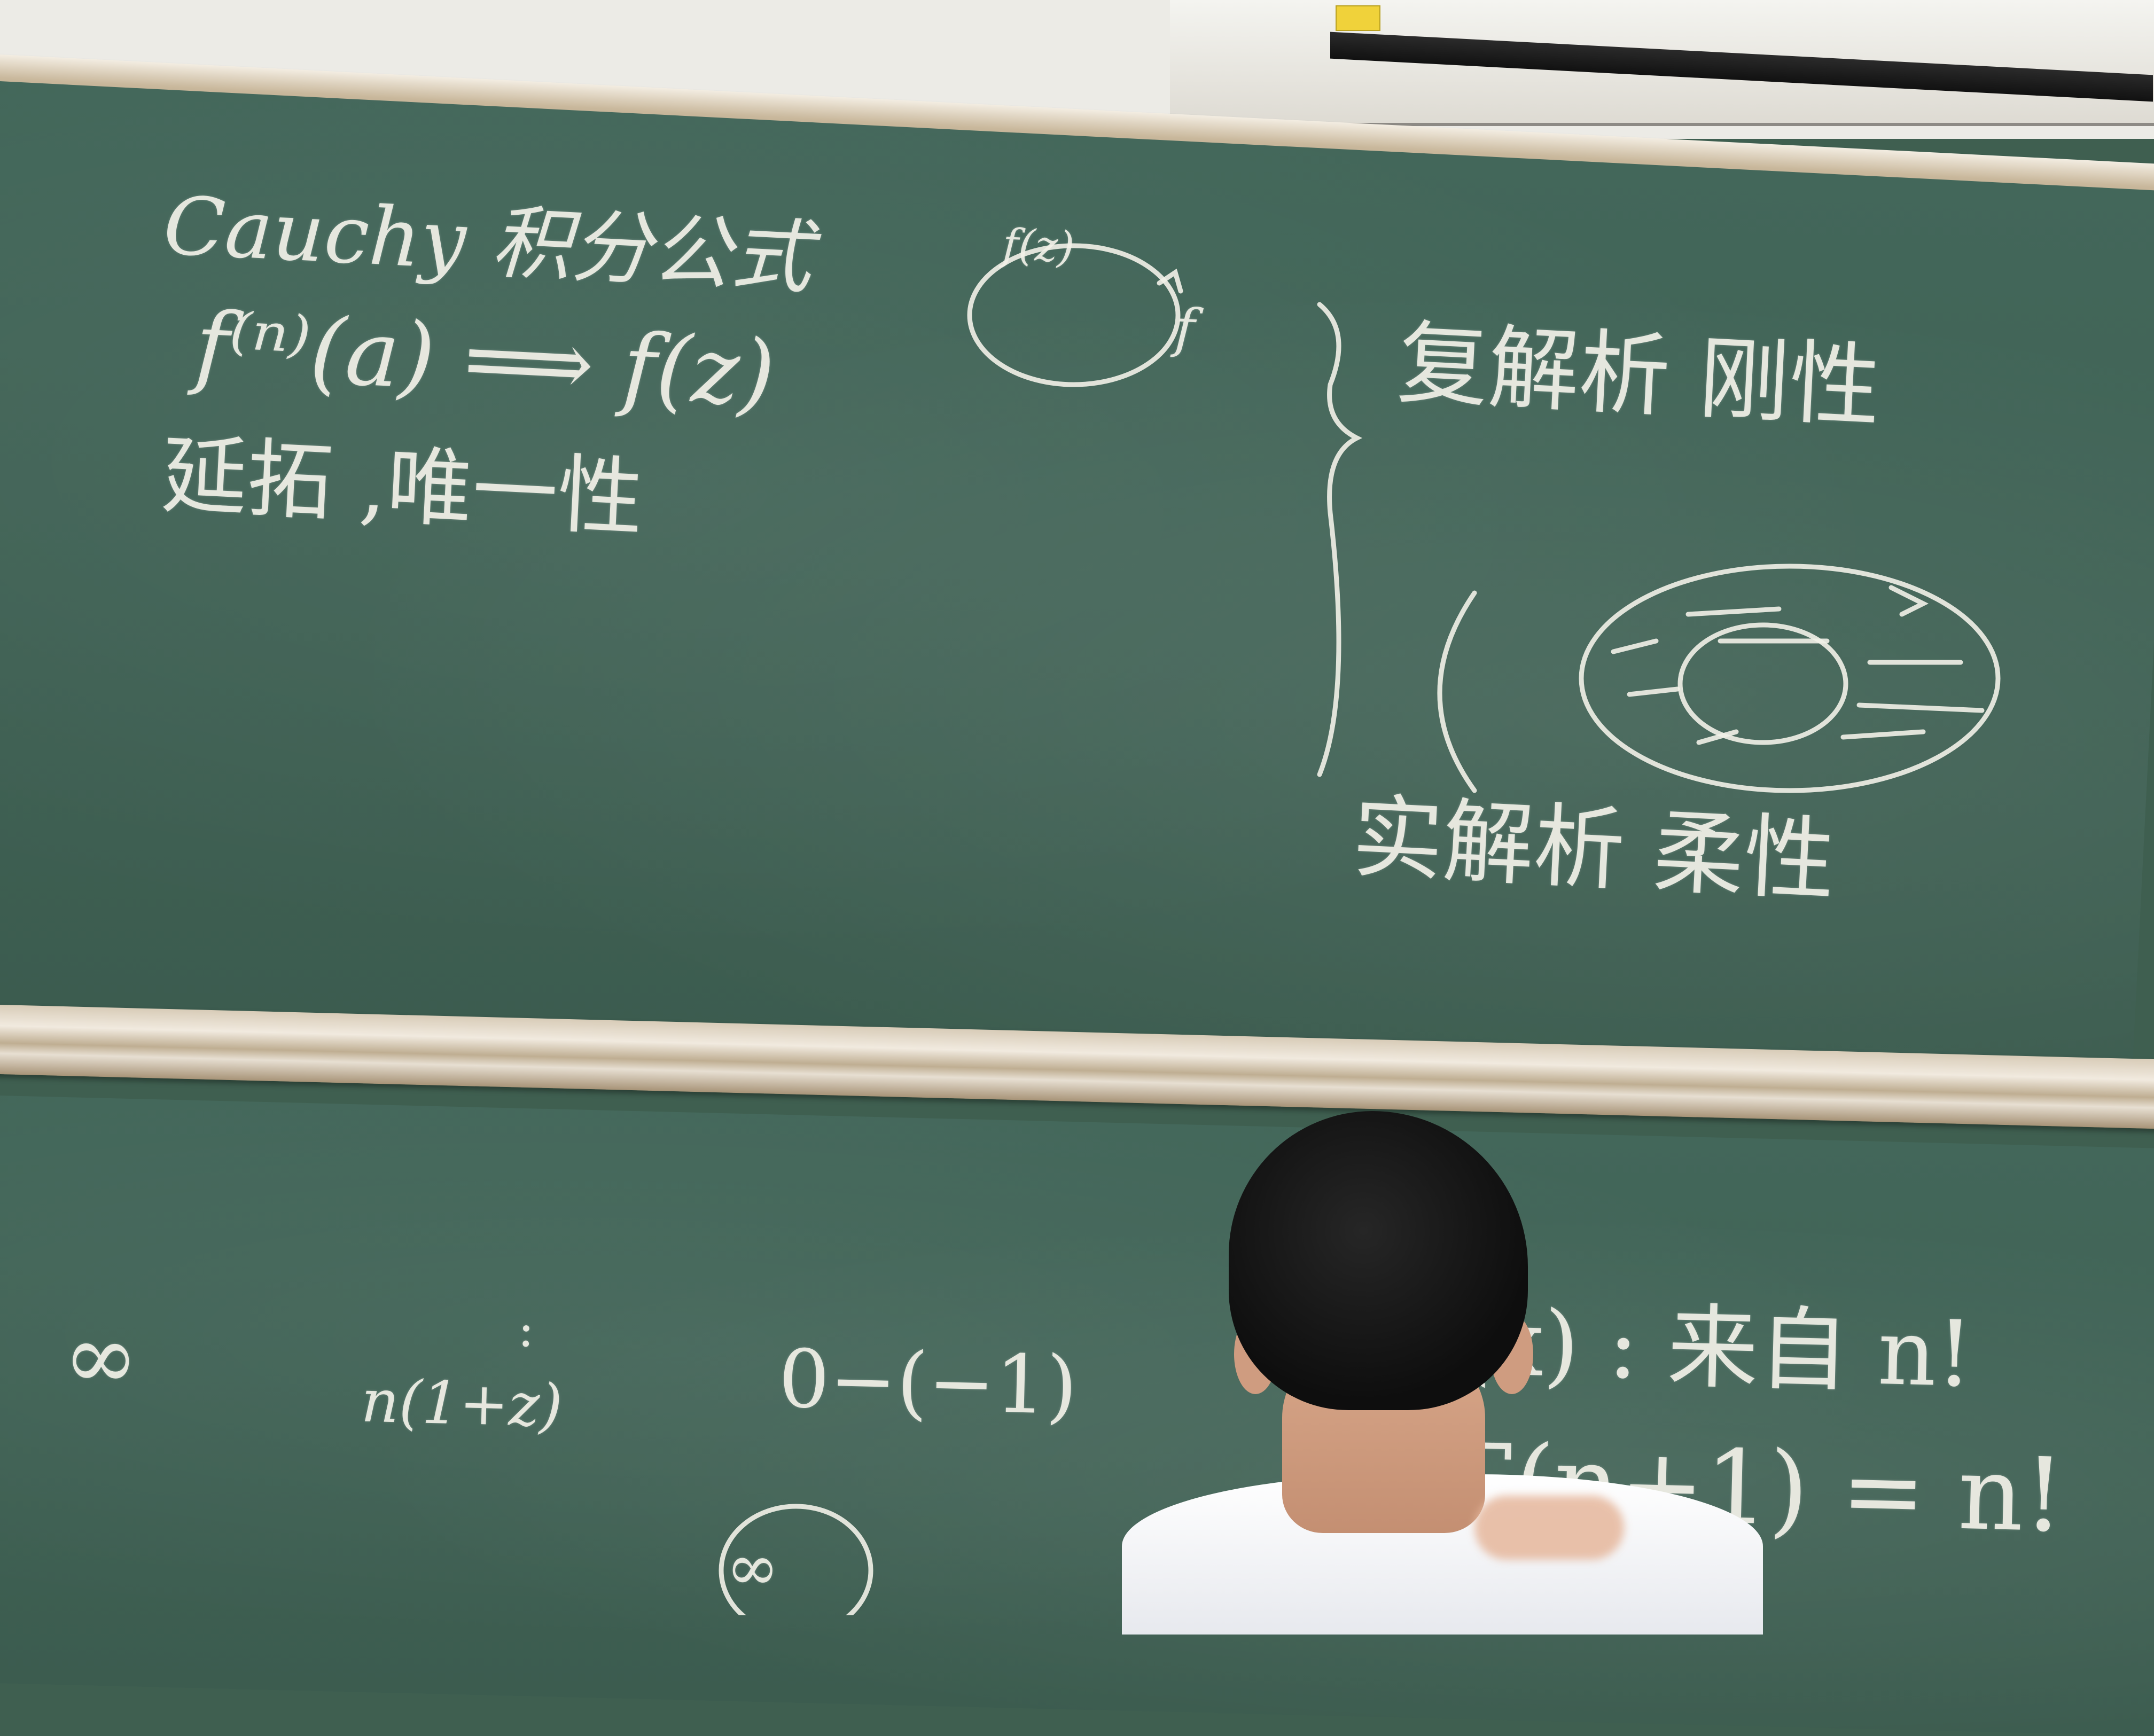 Image resolution: width=2154 pixels, height=1736 pixels. I want to click on hand, so click(1549, 1528).